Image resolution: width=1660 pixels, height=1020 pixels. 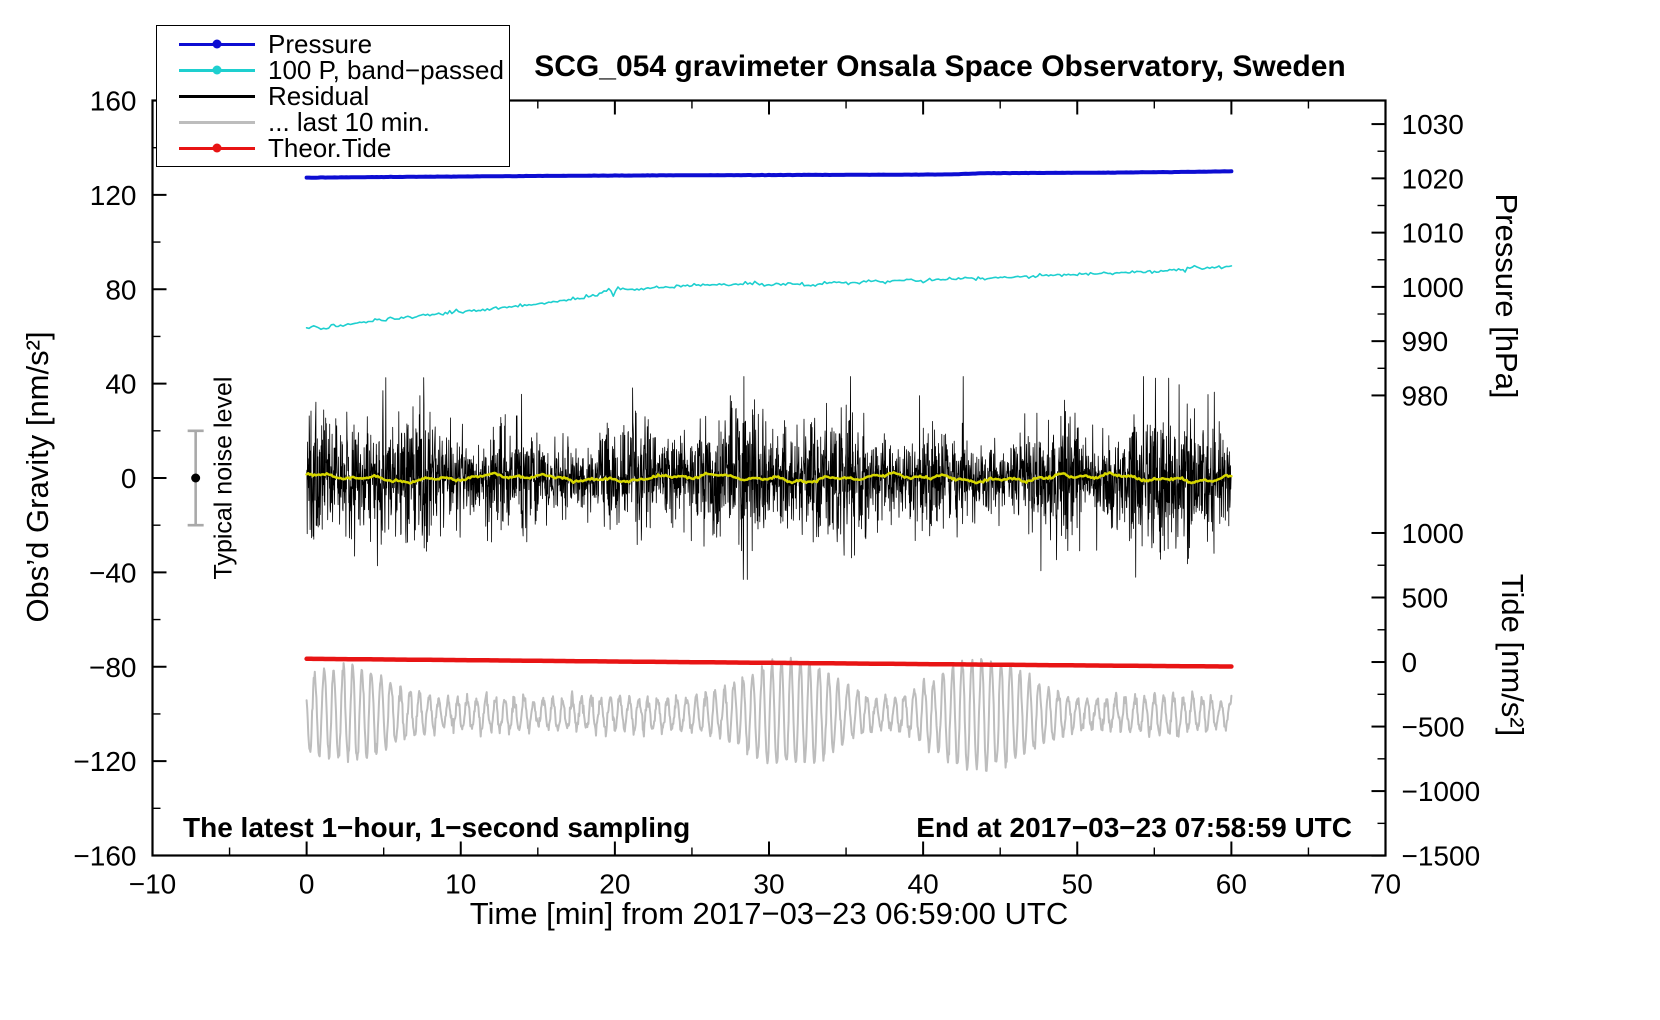 What do you see at coordinates (113, 101) in the screenshot?
I see `tick-label: 160` at bounding box center [113, 101].